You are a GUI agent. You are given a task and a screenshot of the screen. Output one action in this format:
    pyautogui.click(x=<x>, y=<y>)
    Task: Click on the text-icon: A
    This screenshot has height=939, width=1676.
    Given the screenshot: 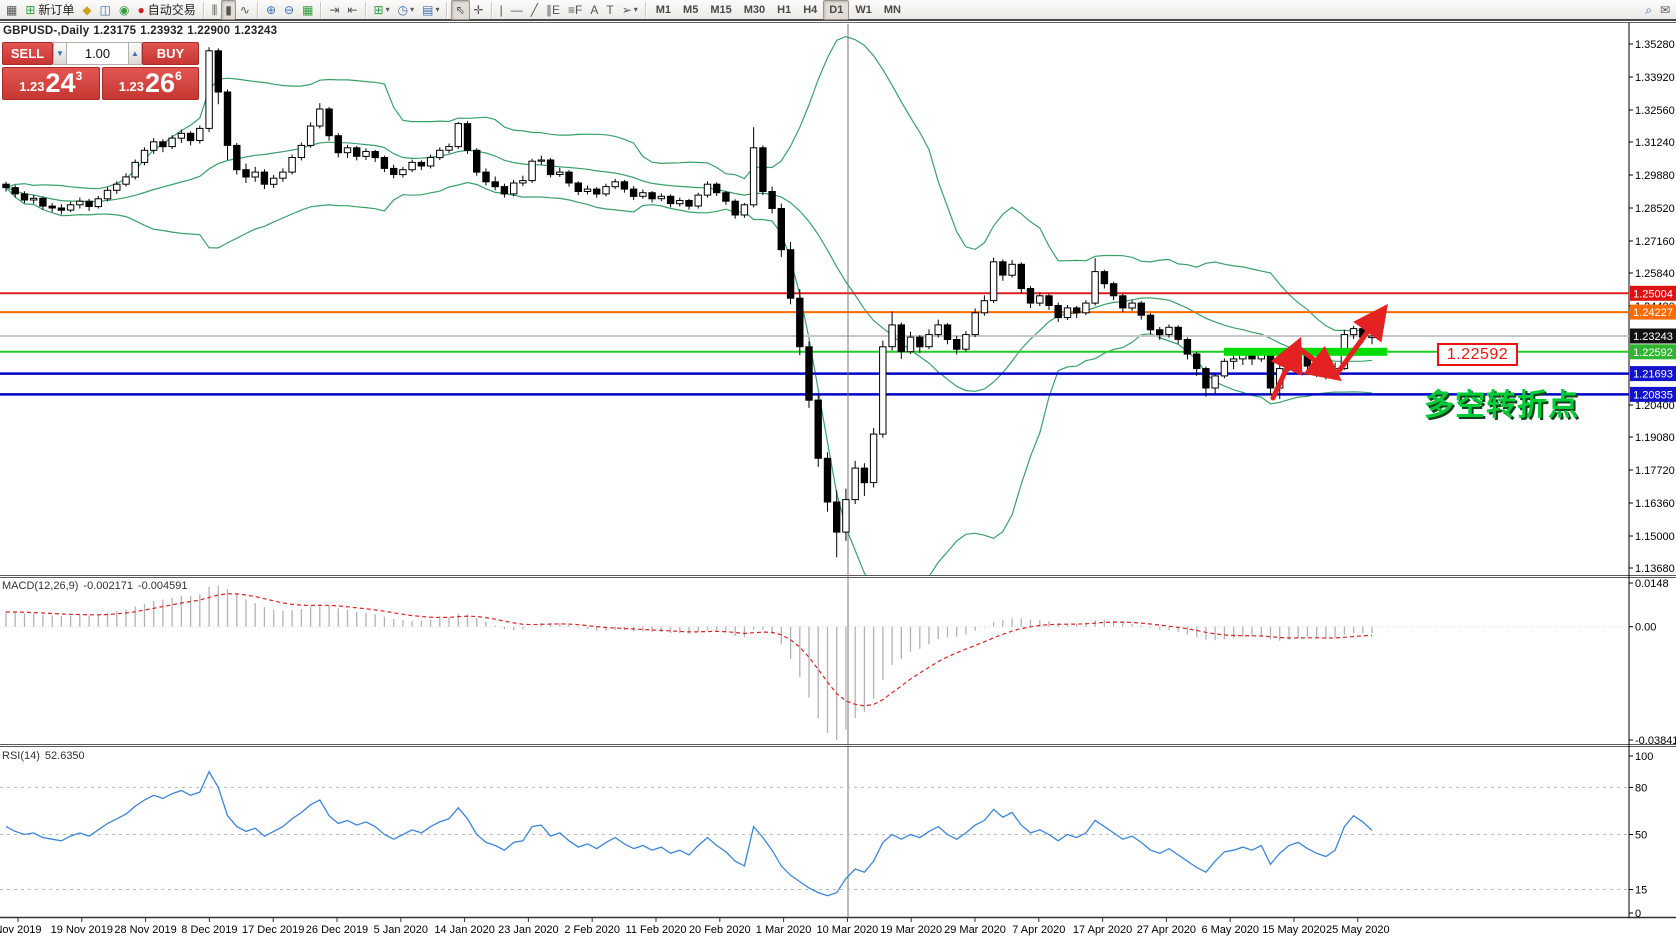 What is the action you would take?
    pyautogui.click(x=594, y=9)
    